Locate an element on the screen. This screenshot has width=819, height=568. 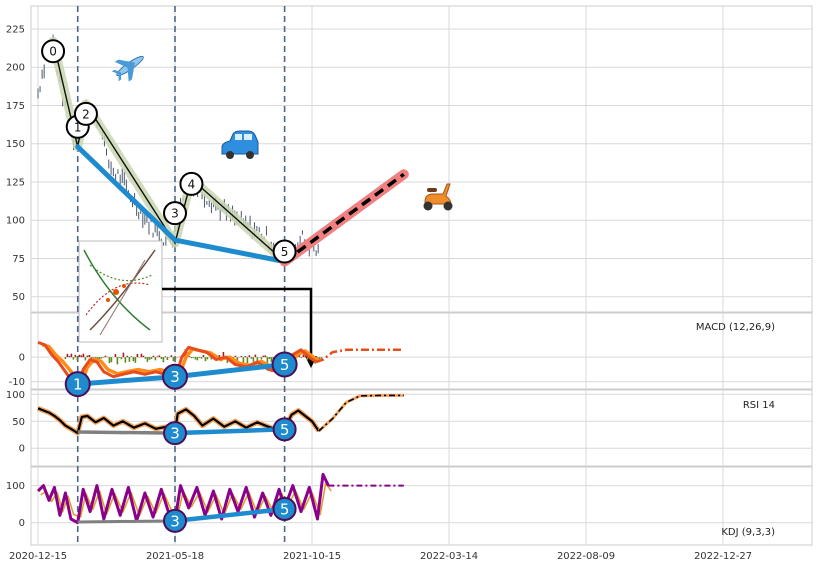
rsi-forecast-halo is located at coordinates (360, 413).